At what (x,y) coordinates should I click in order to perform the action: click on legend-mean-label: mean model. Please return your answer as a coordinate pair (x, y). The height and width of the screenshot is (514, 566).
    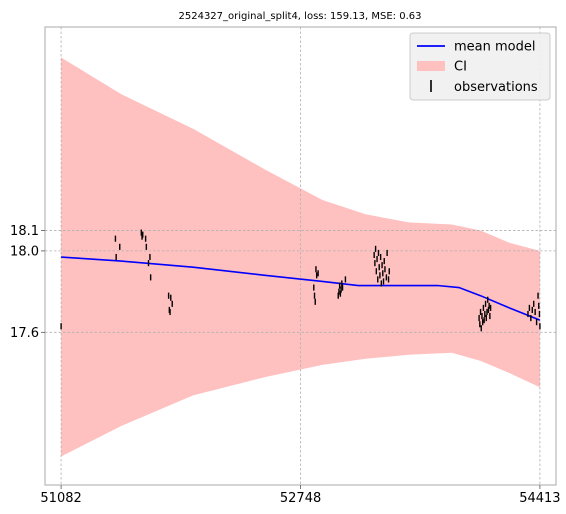
    Looking at the image, I should click on (494, 47).